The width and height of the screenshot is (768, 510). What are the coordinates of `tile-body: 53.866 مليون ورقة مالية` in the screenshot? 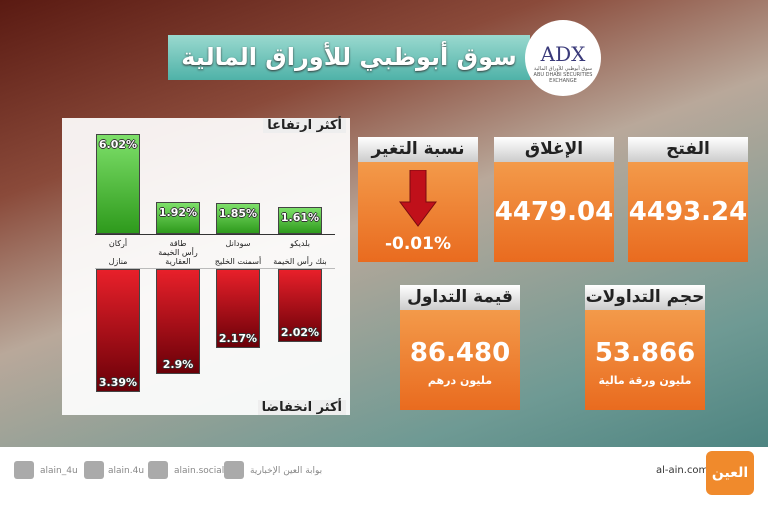 It's located at (645, 360).